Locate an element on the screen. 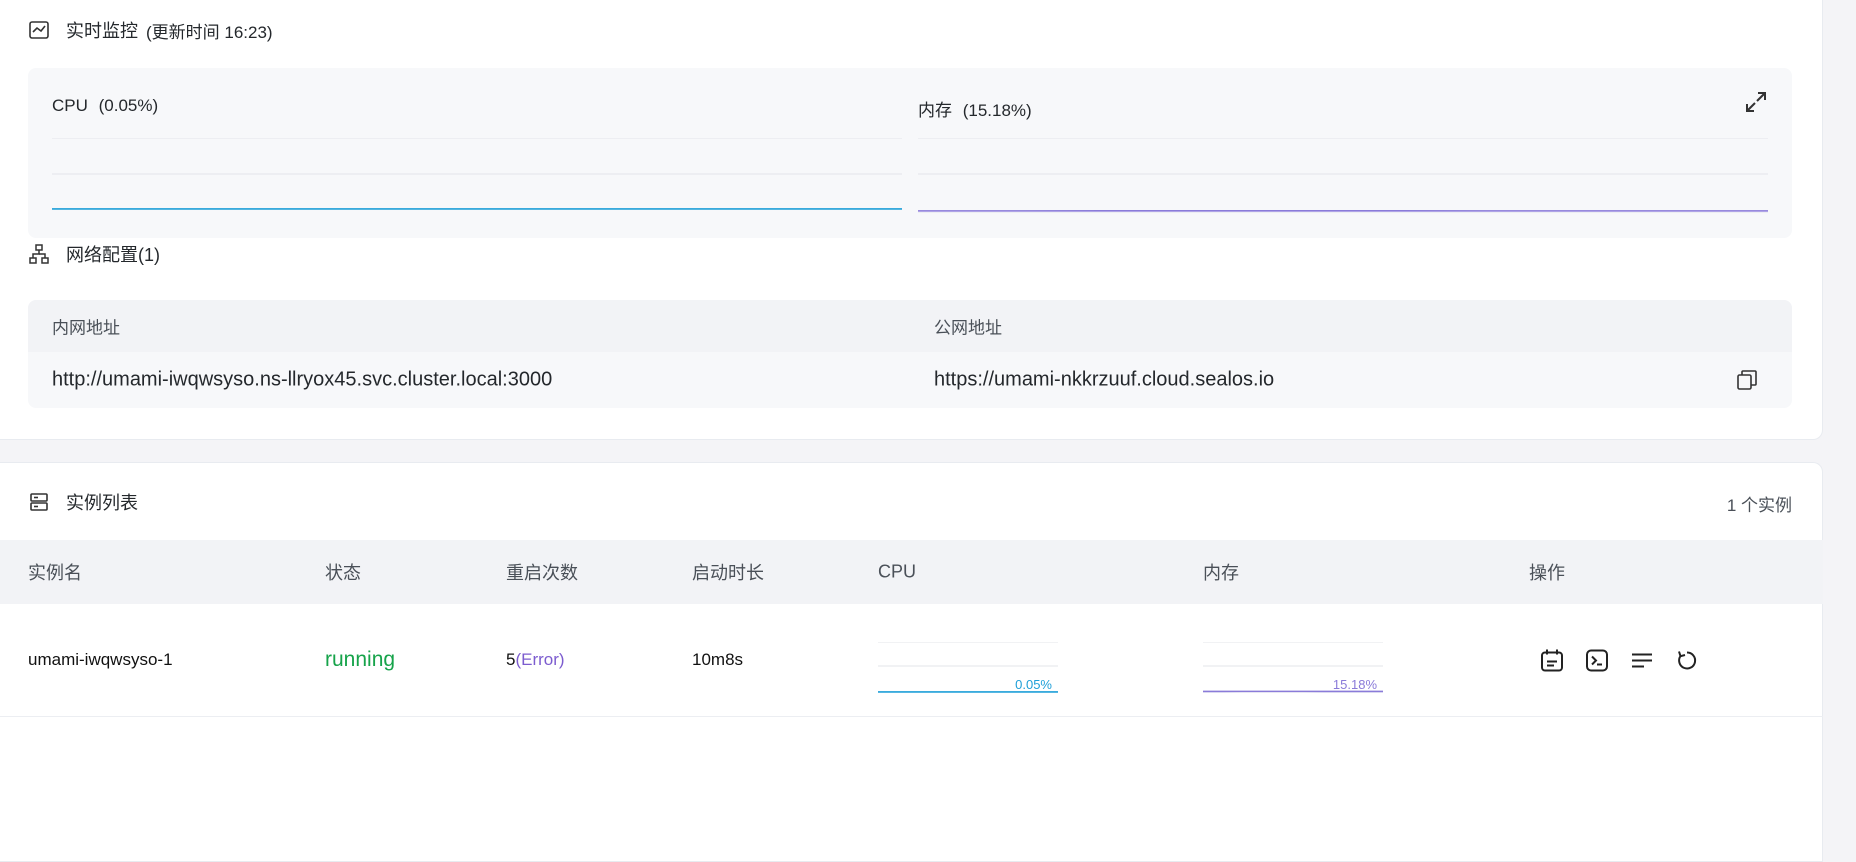 This screenshot has width=1856, height=862. column-uptime: 启动时长 is located at coordinates (728, 572).